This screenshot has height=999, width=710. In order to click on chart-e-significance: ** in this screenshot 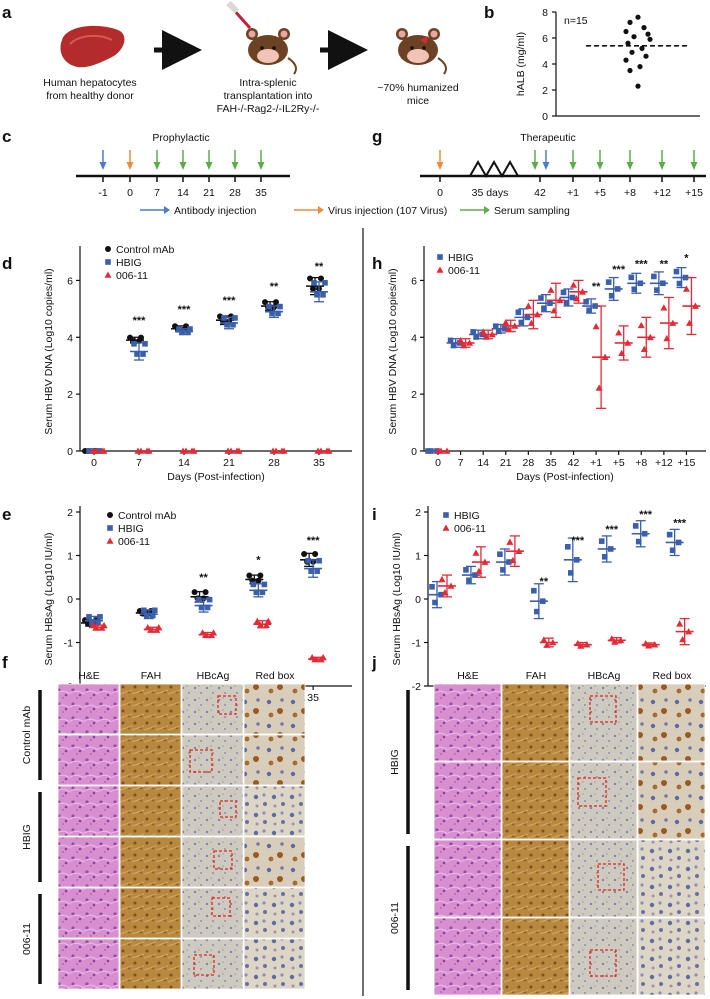, I will do `click(203, 578)`.